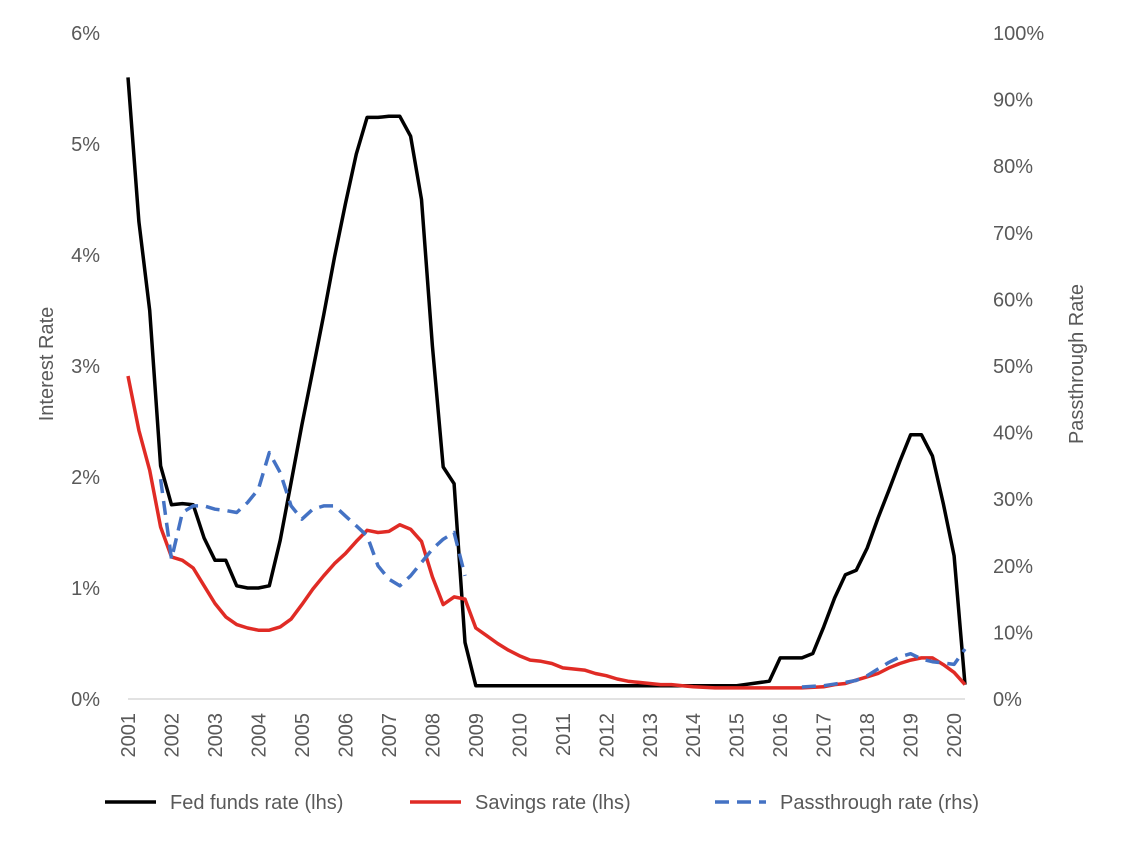 The height and width of the screenshot is (855, 1126). What do you see at coordinates (1013, 234) in the screenshot?
I see `y-right-tick-label: 70%` at bounding box center [1013, 234].